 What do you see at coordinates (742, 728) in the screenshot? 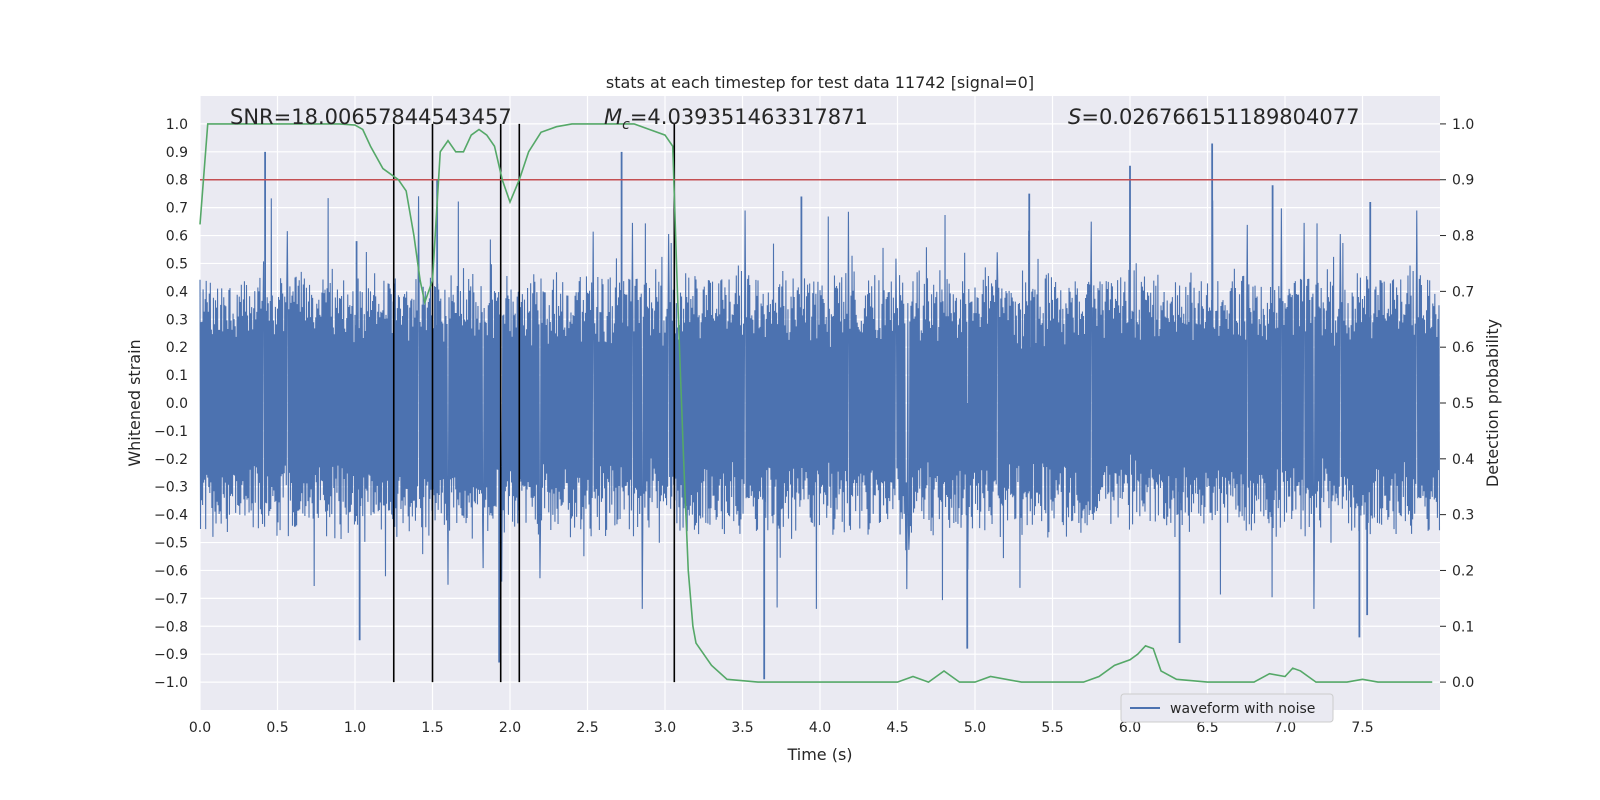
I see `x-tick-label: 3.5` at bounding box center [742, 728].